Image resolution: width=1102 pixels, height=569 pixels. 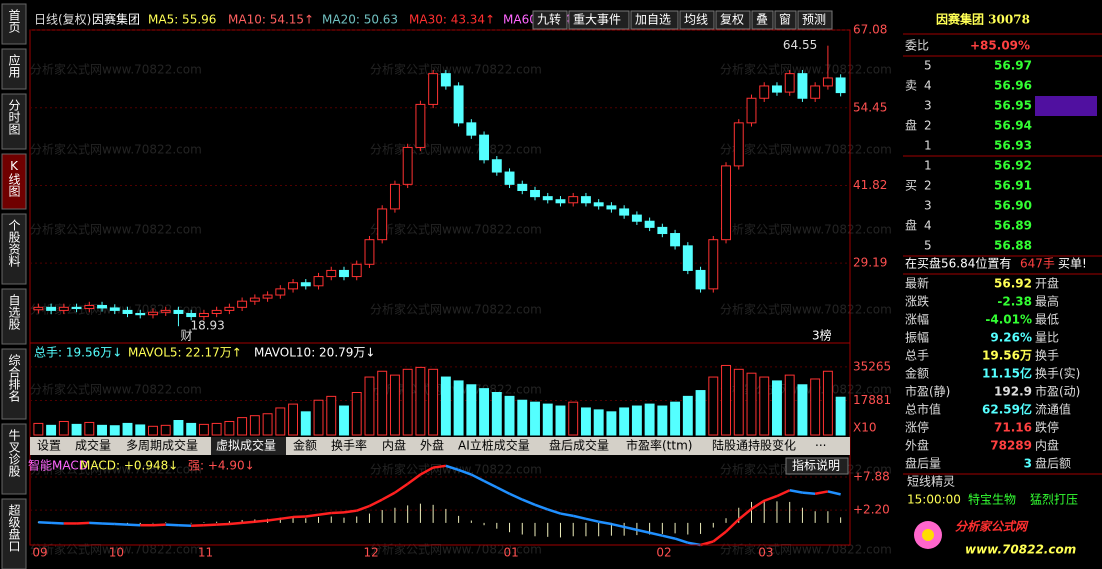 What do you see at coordinates (1013, 246) in the screenshot?
I see `price: 56.88` at bounding box center [1013, 246].